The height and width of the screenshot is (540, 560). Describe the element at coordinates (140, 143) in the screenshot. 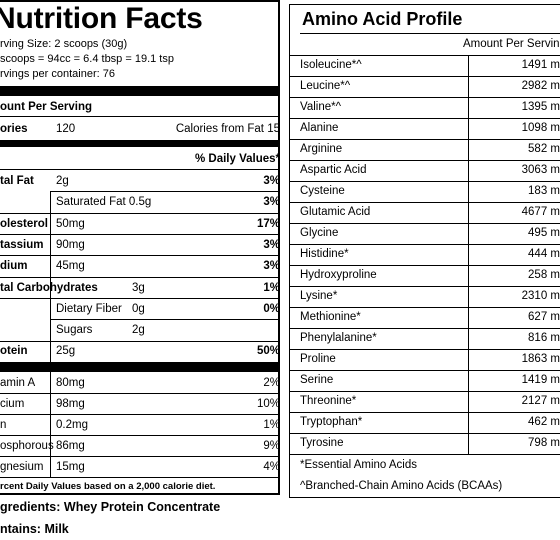

I see `medium-divider` at that location.